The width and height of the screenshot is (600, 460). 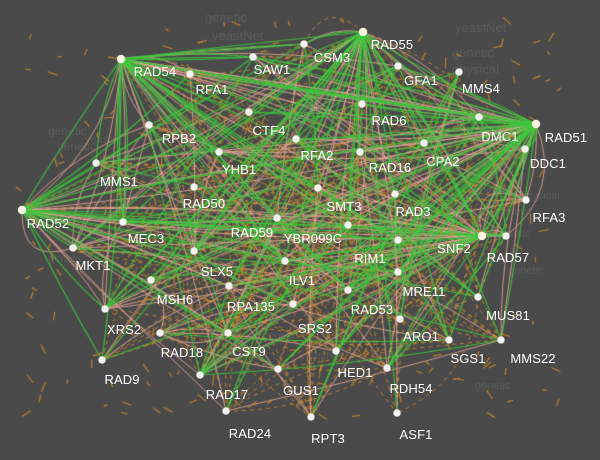 I want to click on graph-node-msh6, so click(x=151, y=280).